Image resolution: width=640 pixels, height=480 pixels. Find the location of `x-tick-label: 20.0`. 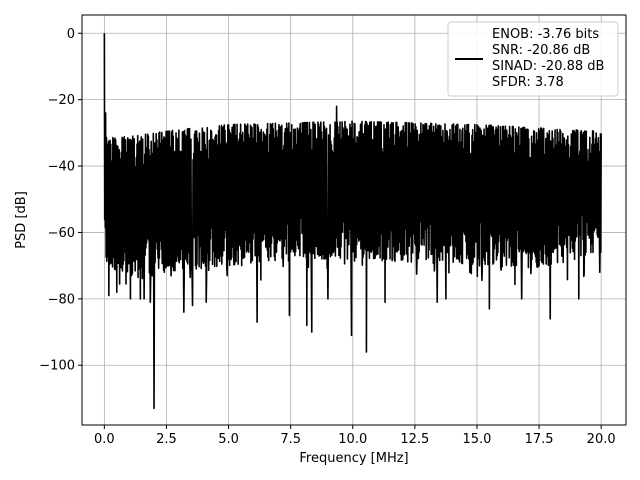

x-tick-label: 20.0 is located at coordinates (601, 439).